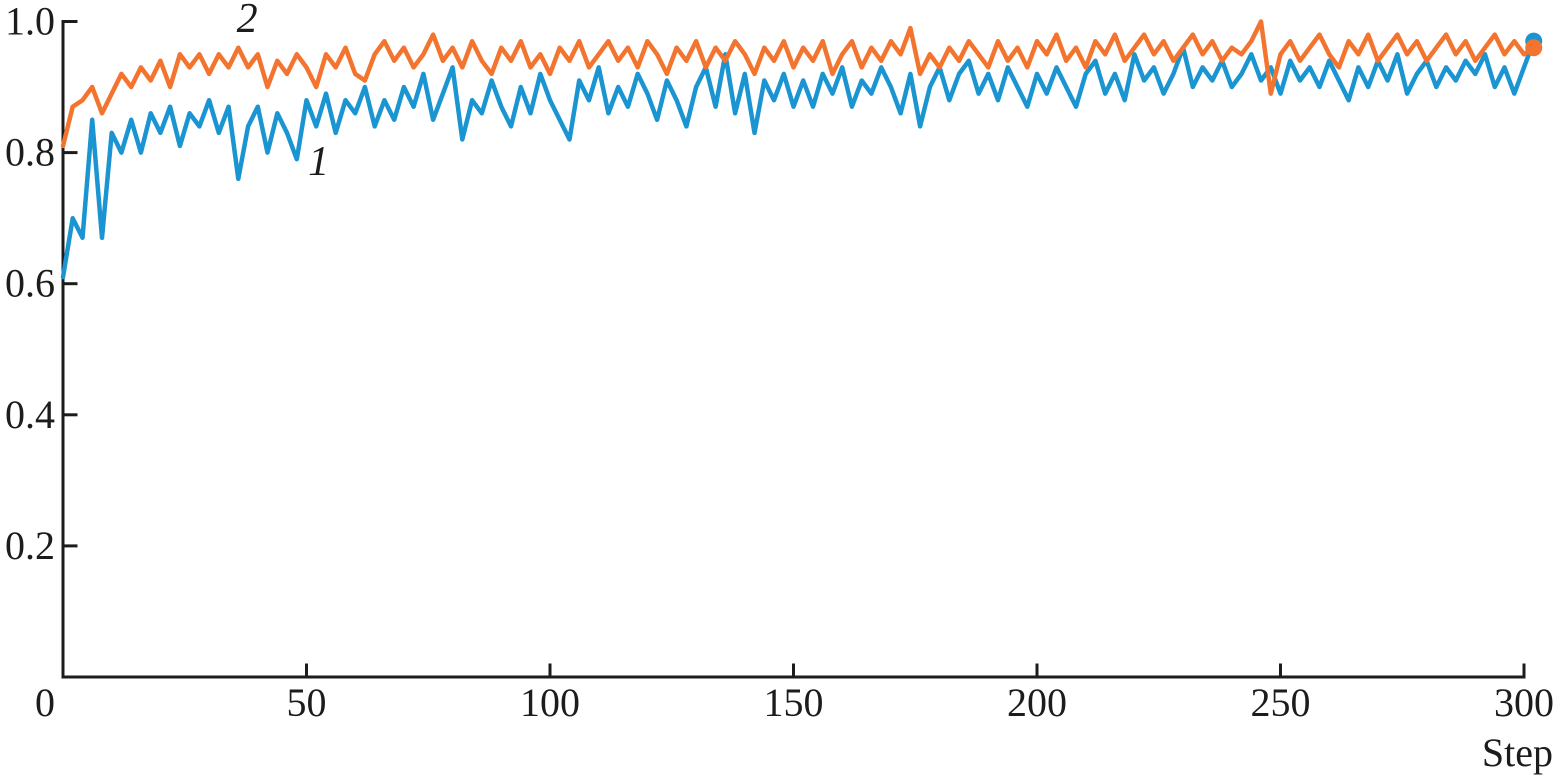  What do you see at coordinates (30, 545) in the screenshot?
I see `y-tick-label: 0.2` at bounding box center [30, 545].